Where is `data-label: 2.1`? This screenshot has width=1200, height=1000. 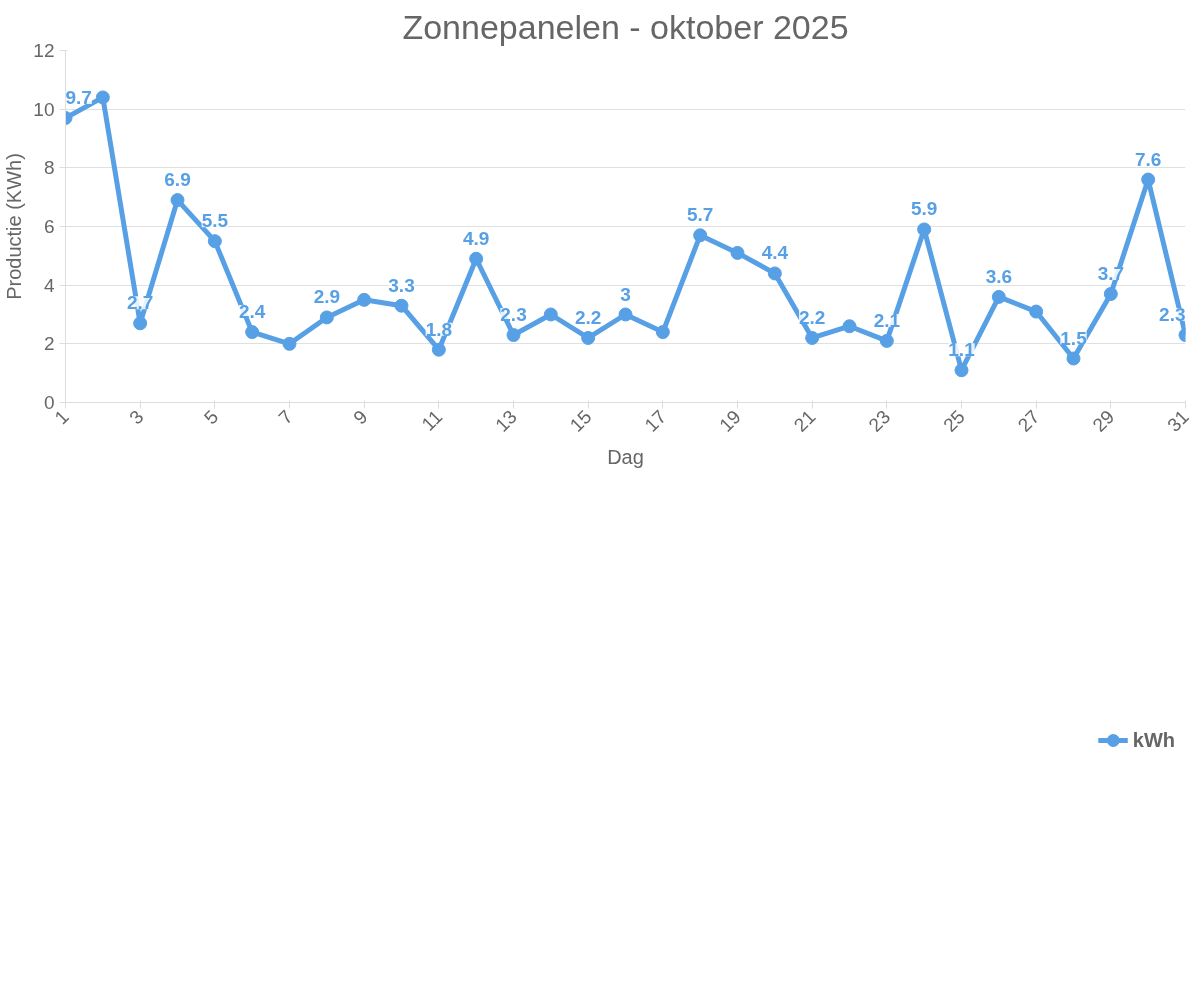
data-label: 2.1 is located at coordinates (887, 320).